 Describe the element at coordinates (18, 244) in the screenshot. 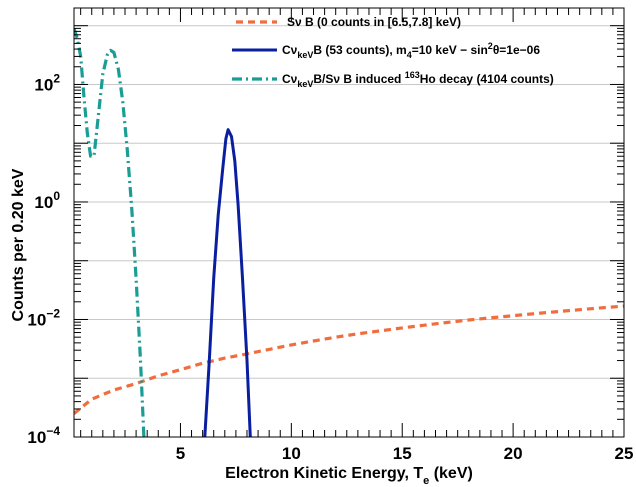

I see `y-axis-title: Counts per 0.20 keV` at that location.